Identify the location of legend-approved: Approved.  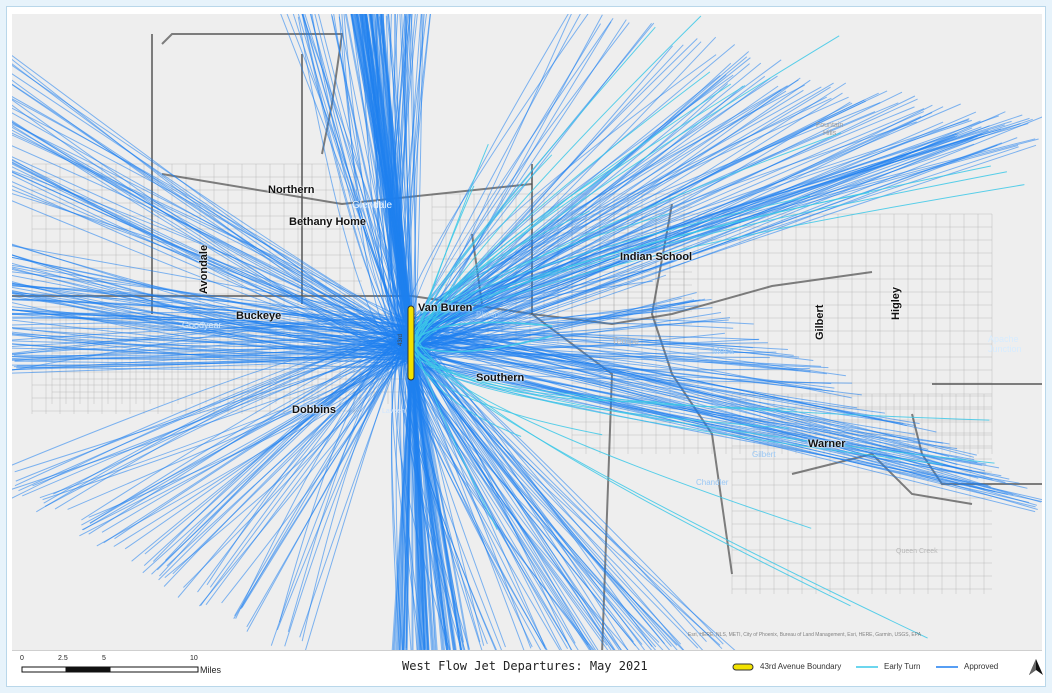
(967, 666).